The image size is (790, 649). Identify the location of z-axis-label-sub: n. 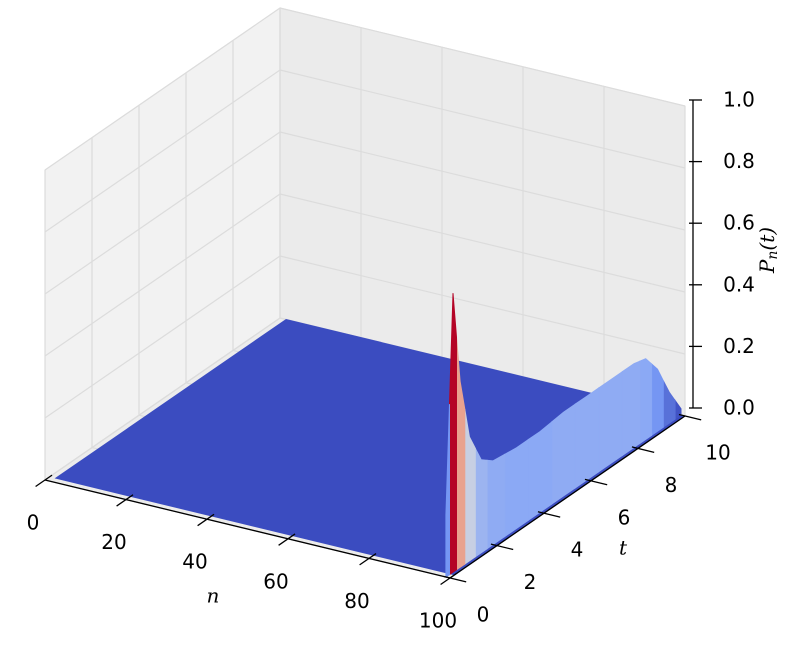
(773, 255).